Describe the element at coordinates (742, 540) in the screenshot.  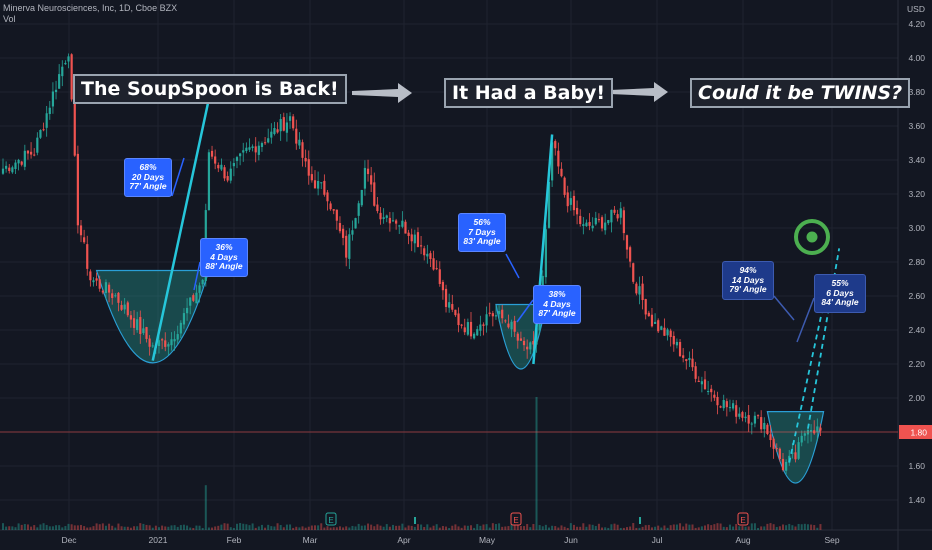
I see `x-tick-label: Aug` at that location.